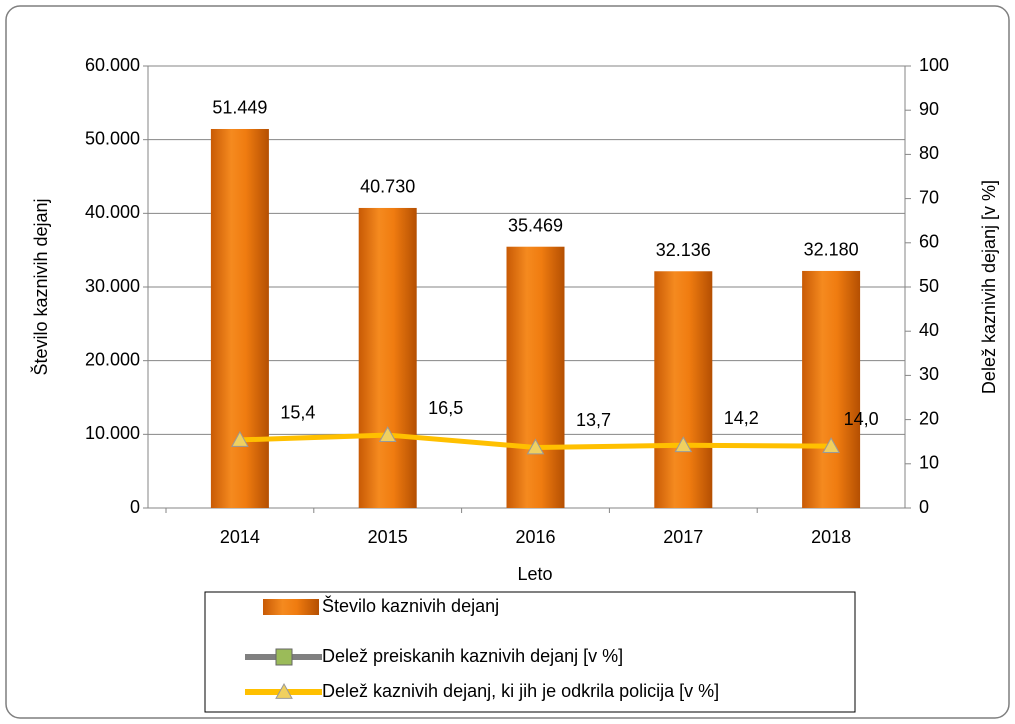 The image size is (1015, 724). I want to click on bar-value-label: 35.469, so click(535, 225).